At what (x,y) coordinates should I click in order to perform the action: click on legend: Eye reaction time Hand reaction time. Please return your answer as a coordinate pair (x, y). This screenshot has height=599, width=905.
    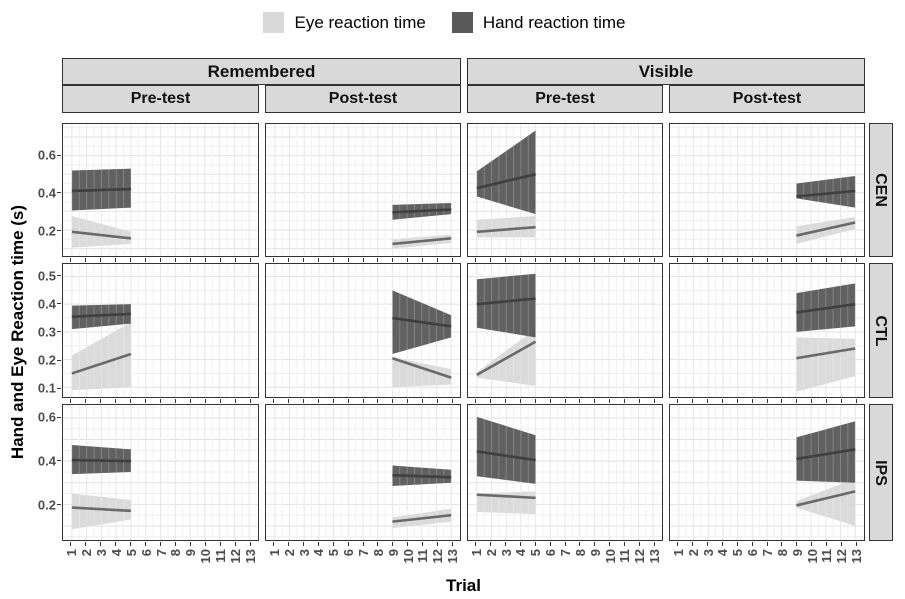
    Looking at the image, I should click on (452, 22).